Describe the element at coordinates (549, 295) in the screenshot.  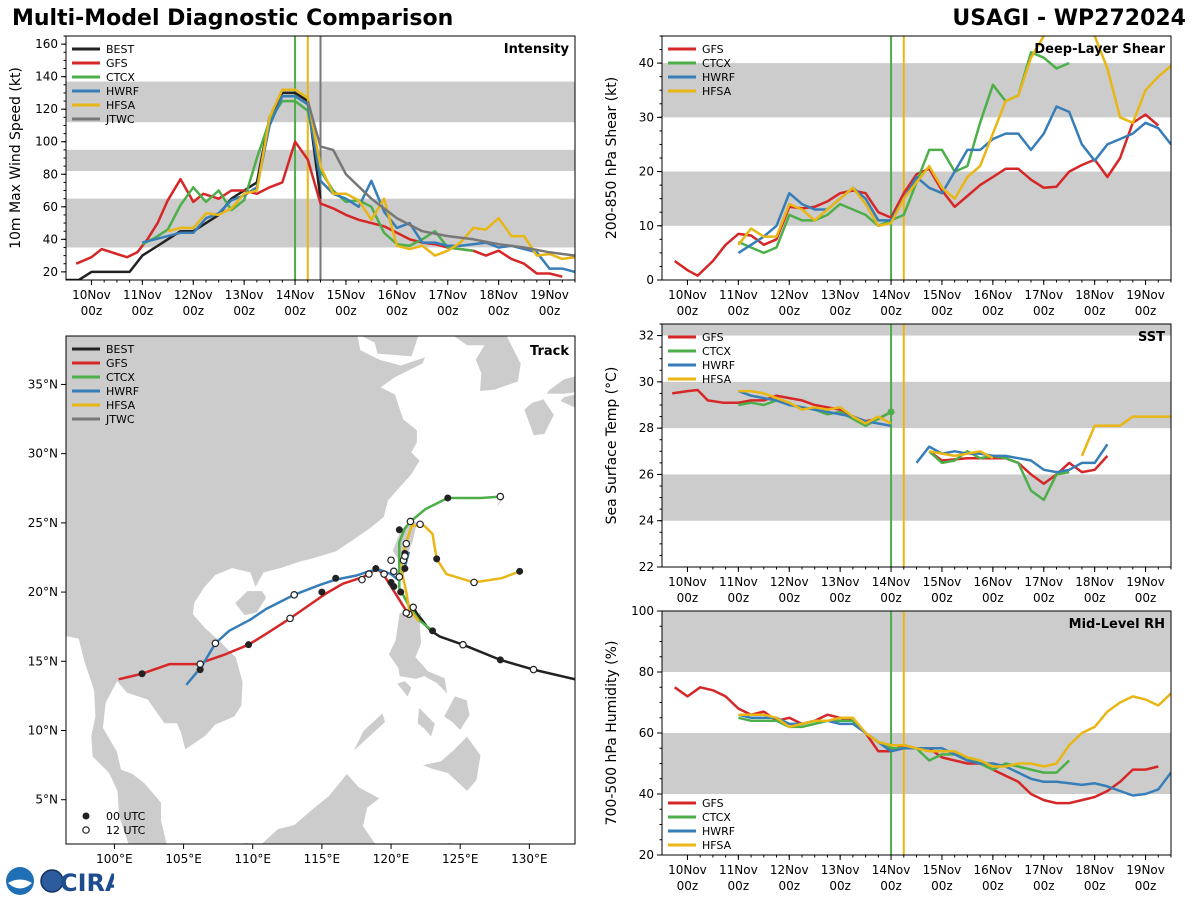
I see `intensity-xtick-day: 19Nov` at that location.